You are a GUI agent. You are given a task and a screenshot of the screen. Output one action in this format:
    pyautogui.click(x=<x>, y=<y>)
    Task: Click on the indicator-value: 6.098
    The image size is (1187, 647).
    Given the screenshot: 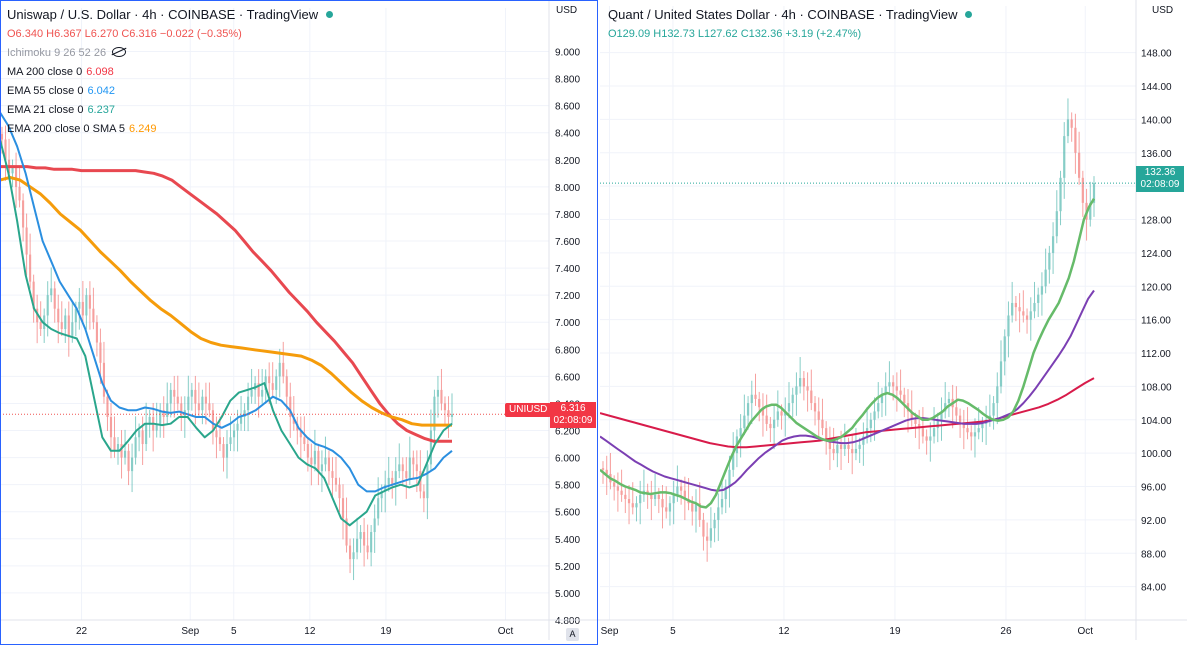 What is the action you would take?
    pyautogui.click(x=100, y=72)
    